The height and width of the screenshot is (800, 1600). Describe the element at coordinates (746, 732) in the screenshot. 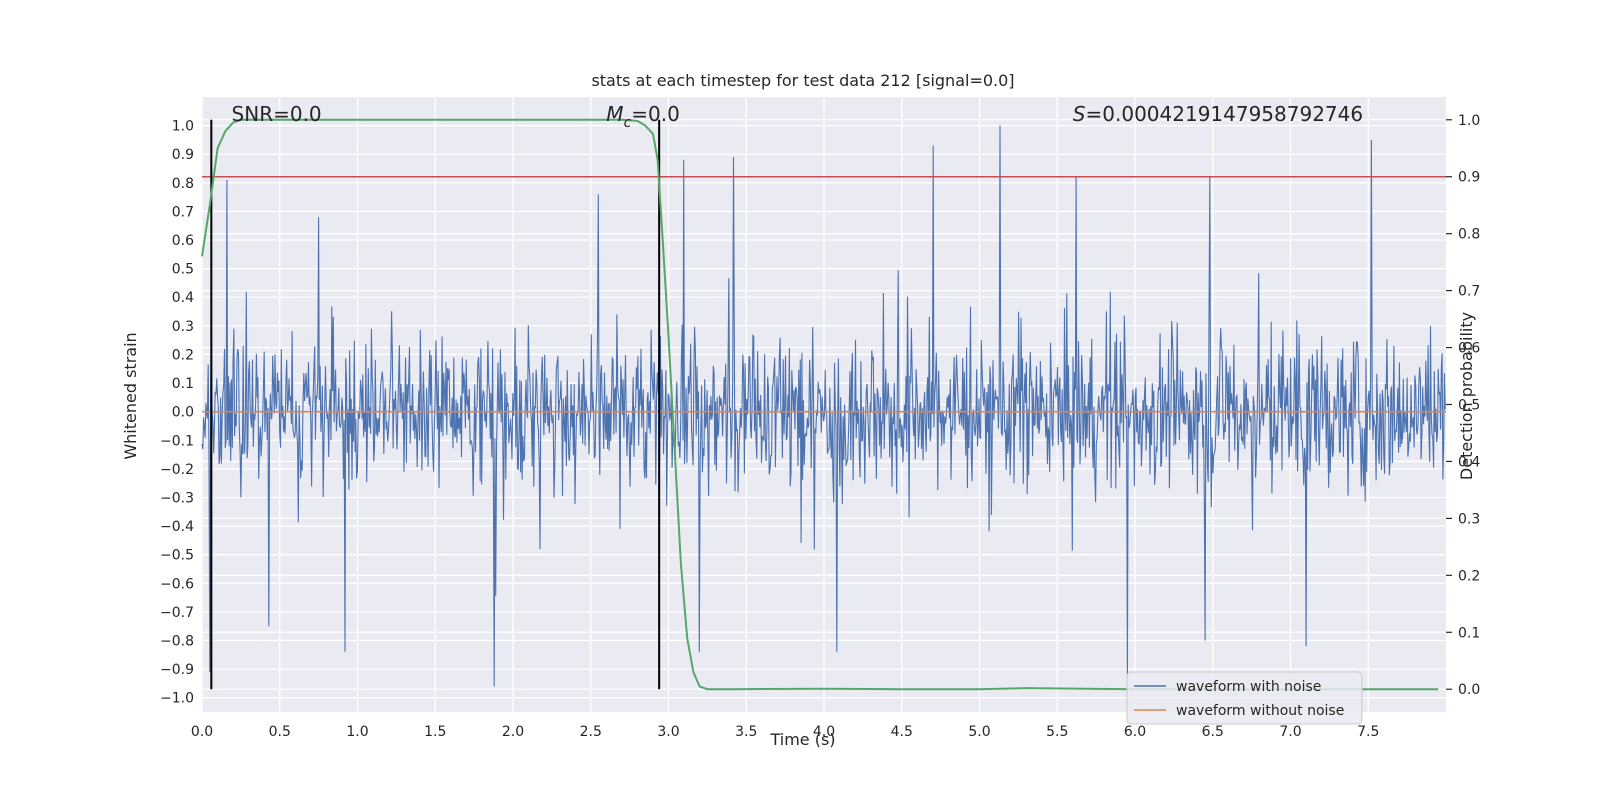

I see `x-tick-label: 3.5` at that location.